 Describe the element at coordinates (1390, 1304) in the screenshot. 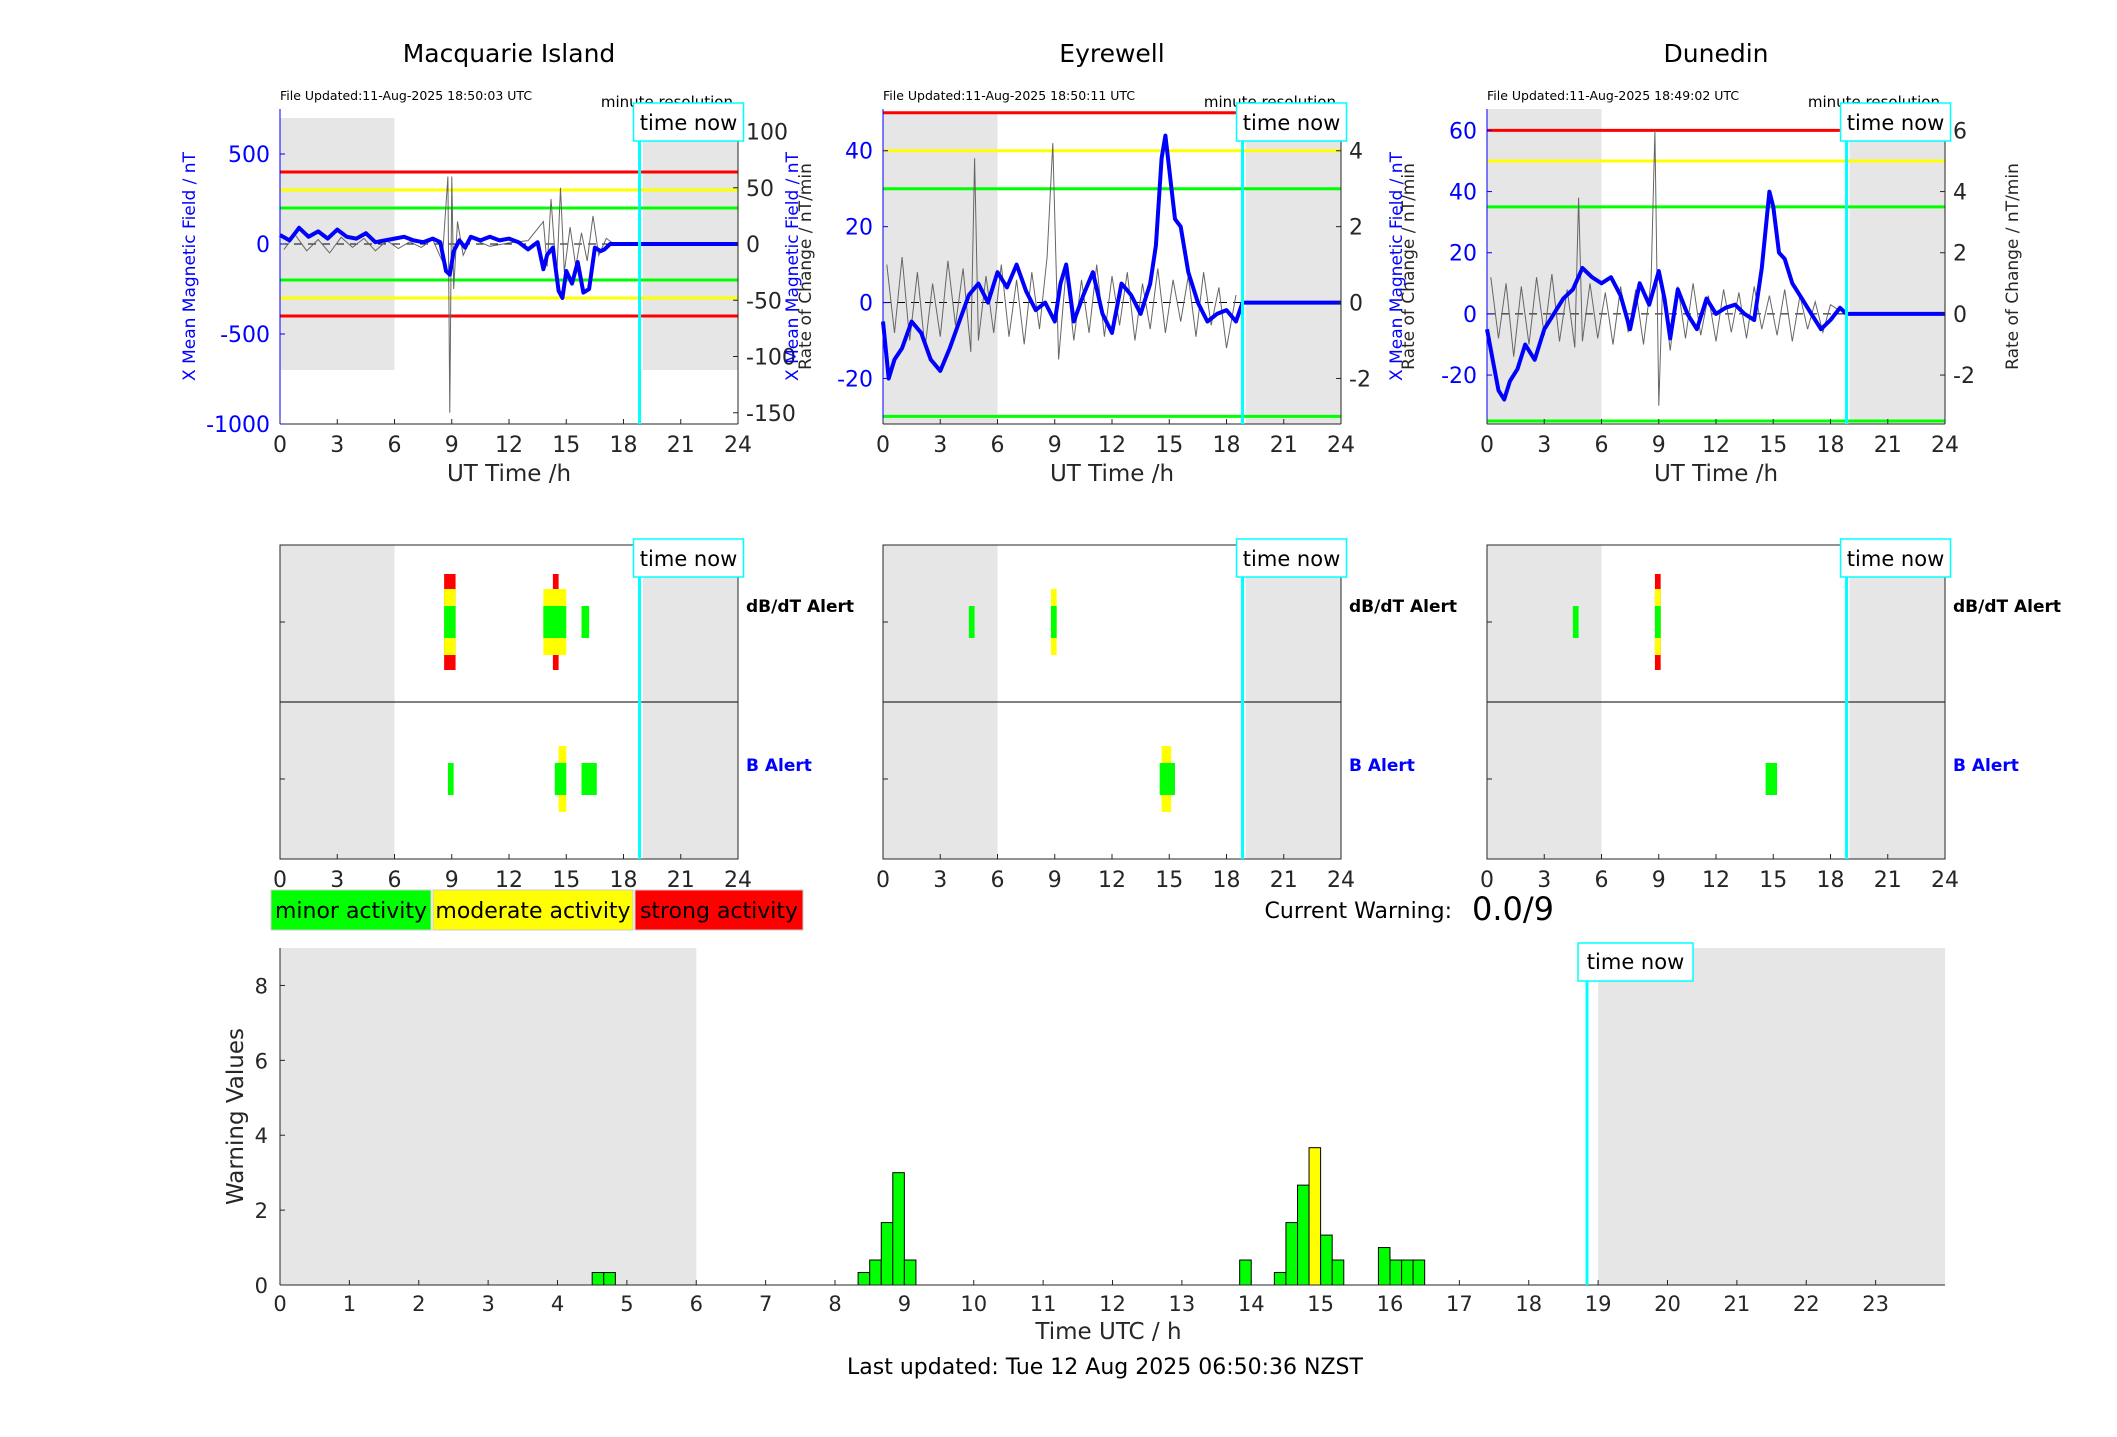

I see `x-tick-label: 16` at that location.